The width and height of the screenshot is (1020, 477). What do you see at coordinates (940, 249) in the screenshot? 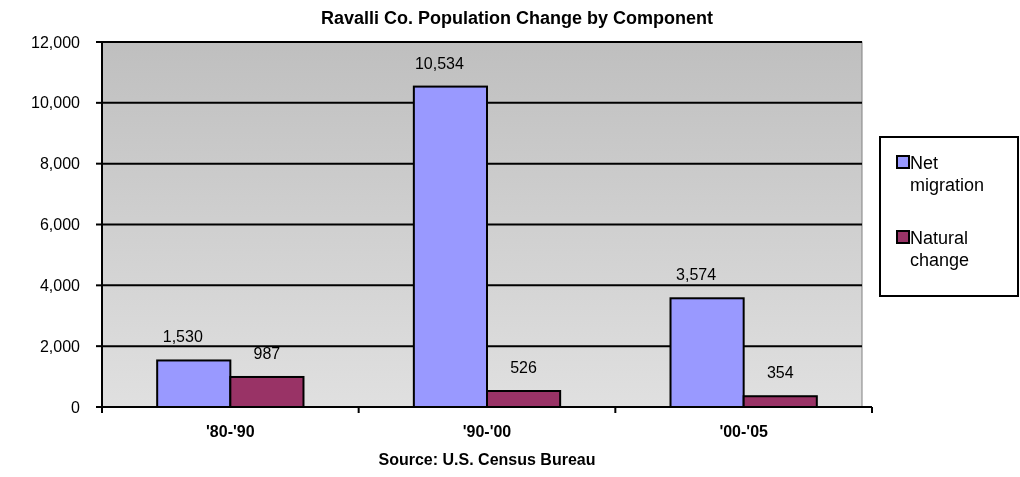
I see `legend-label: Natural change` at bounding box center [940, 249].